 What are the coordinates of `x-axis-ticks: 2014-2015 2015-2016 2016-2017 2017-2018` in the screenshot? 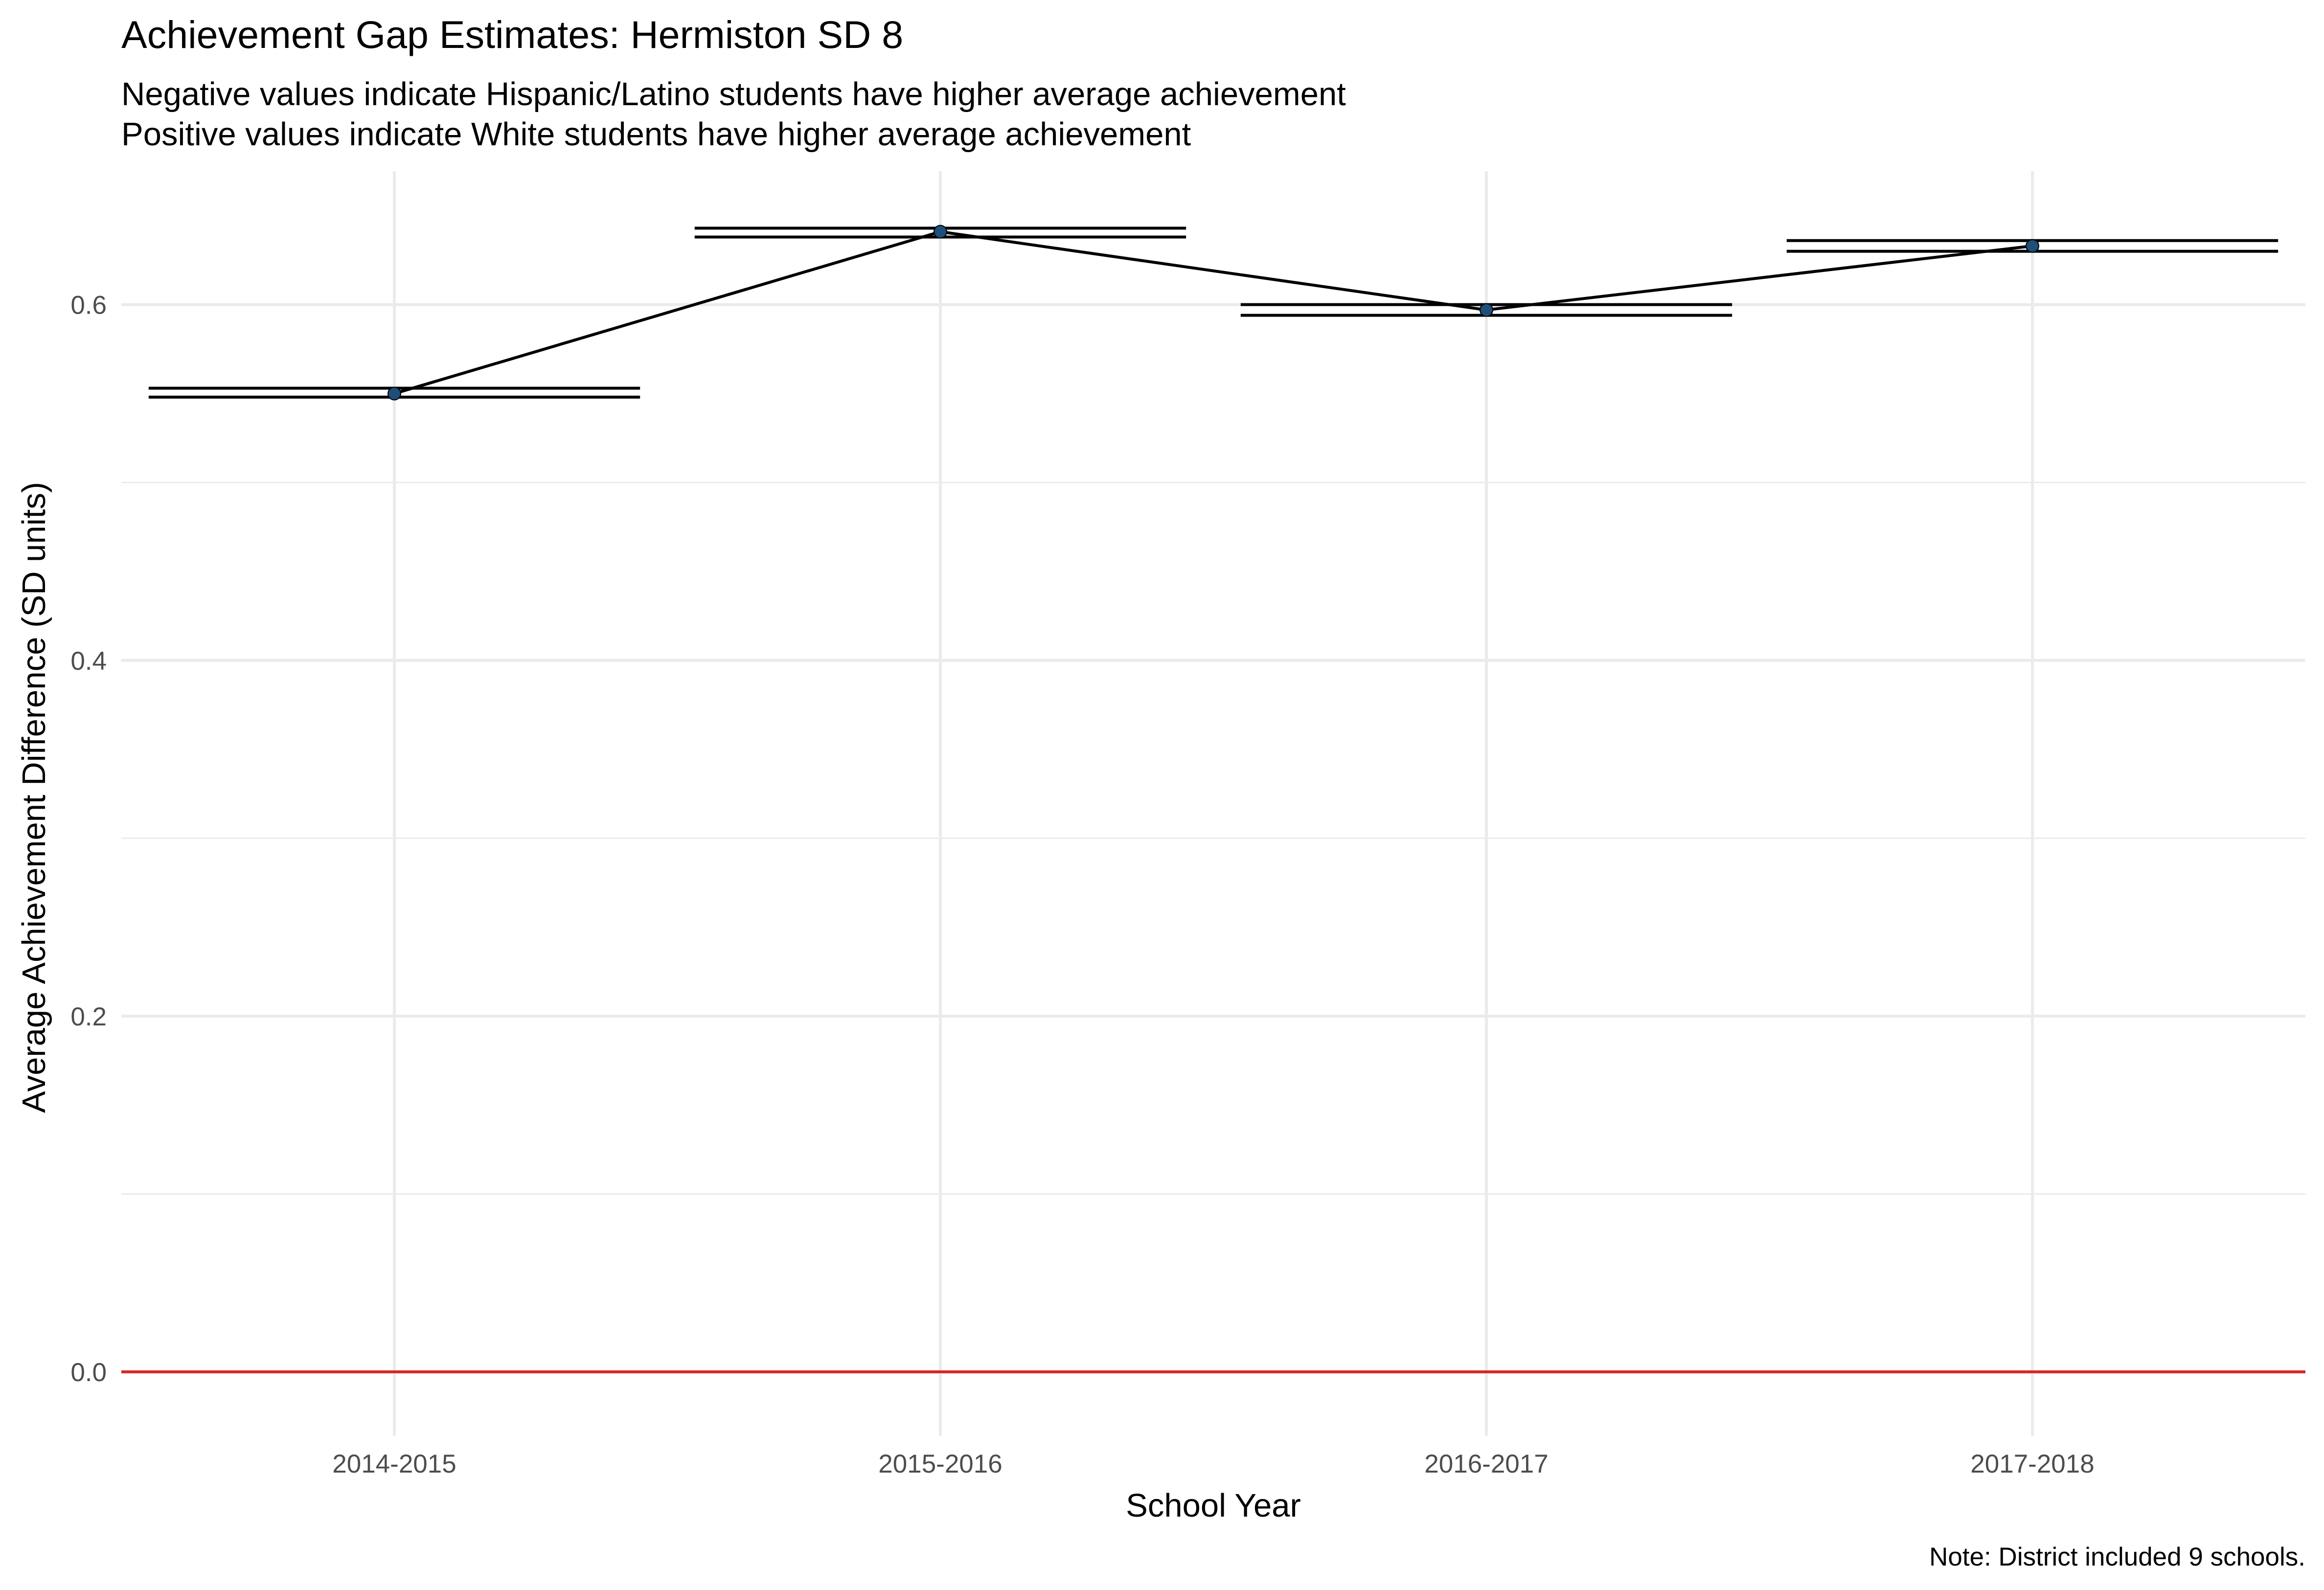 It's located at (1213, 1464).